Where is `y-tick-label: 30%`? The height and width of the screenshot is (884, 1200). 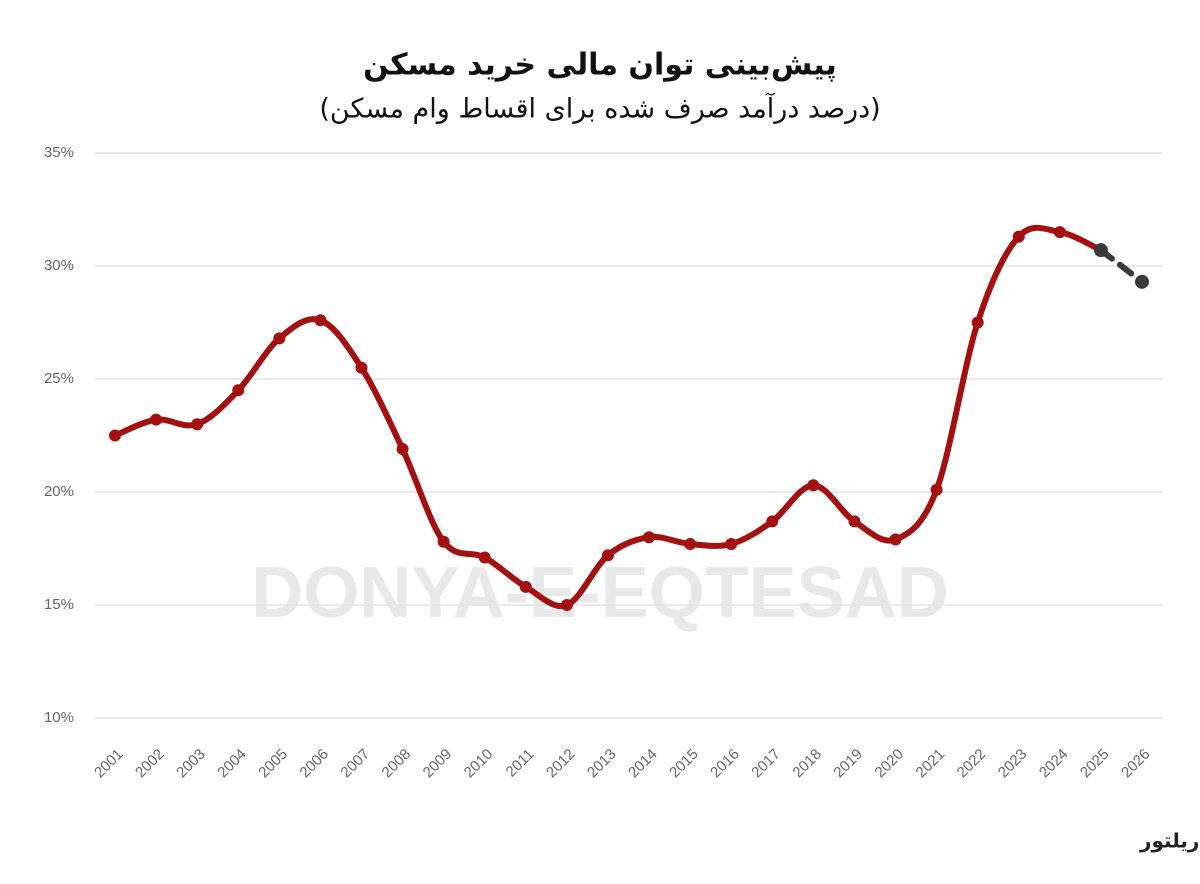
y-tick-label: 30% is located at coordinates (59, 265).